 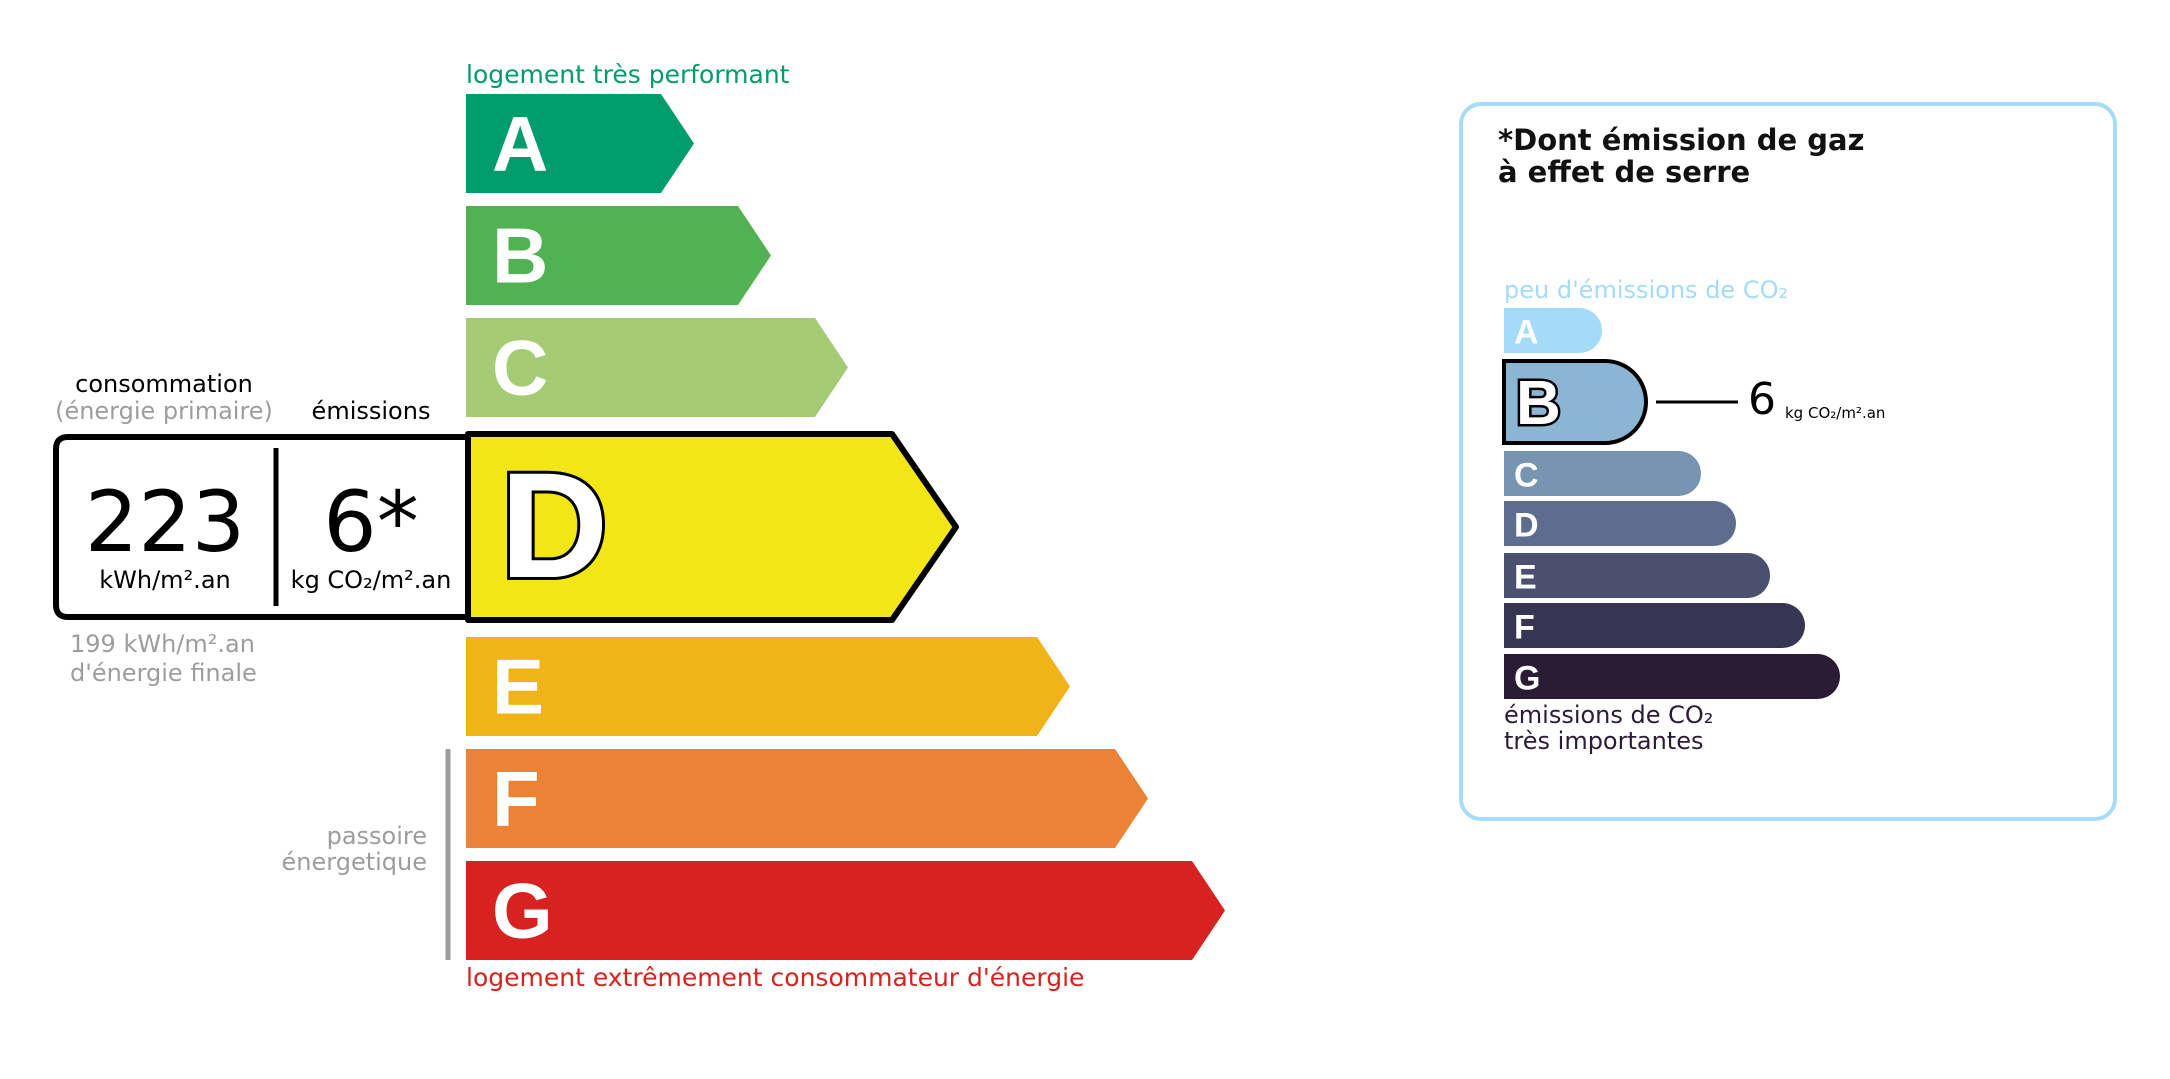 What do you see at coordinates (1637, 575) in the screenshot?
I see `ges-bar-e` at bounding box center [1637, 575].